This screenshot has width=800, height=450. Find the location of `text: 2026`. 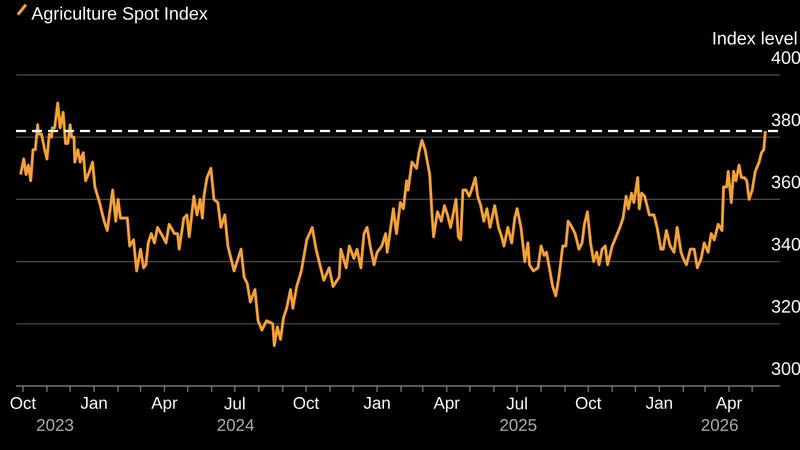

text: 2026 is located at coordinates (720, 425).